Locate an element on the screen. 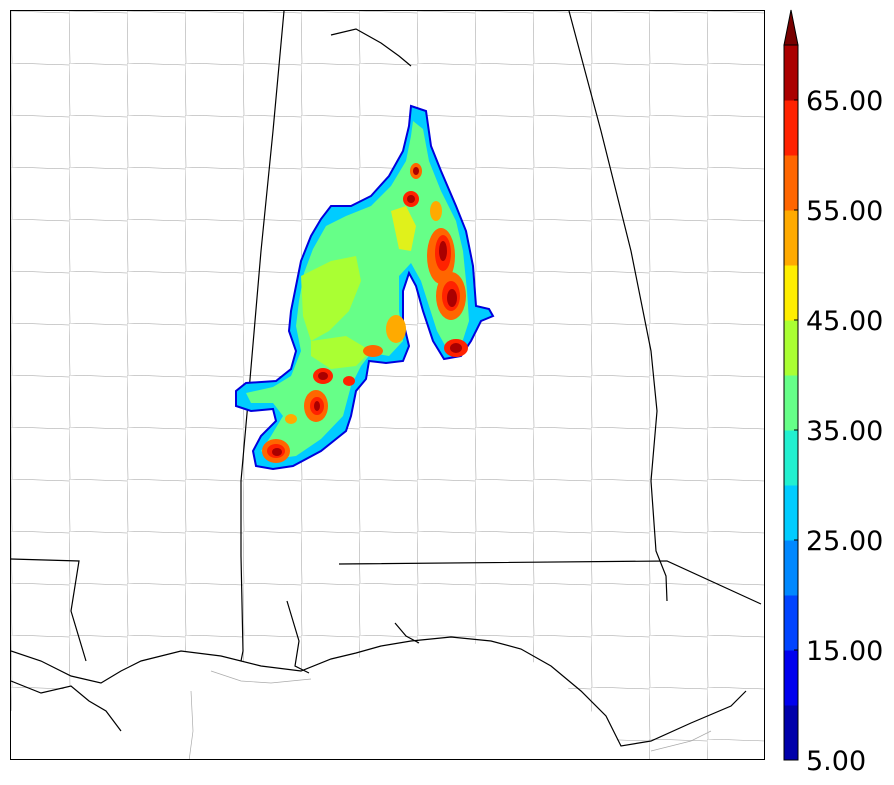 The width and height of the screenshot is (894, 785). colorbar: 5.00 15.00 25.00 35.00 45.00 55.00 65.00 is located at coordinates (833, 393).